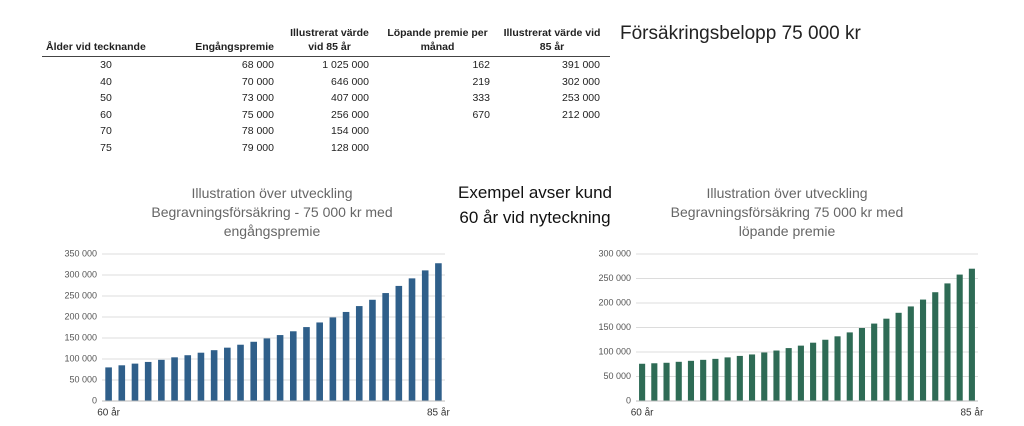  What do you see at coordinates (326, 82) in the screenshot?
I see `table-row: 40 70 000 646 000 219 302 000` at bounding box center [326, 82].